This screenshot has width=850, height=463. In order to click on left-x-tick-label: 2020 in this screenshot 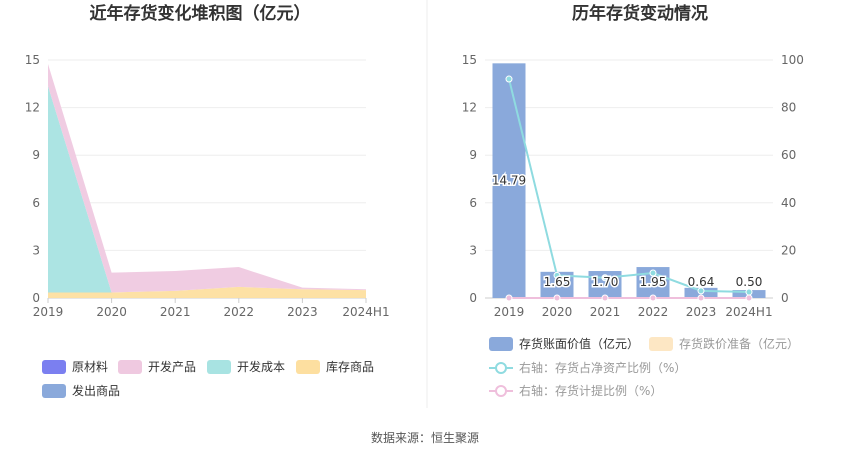, I will do `click(111, 312)`.